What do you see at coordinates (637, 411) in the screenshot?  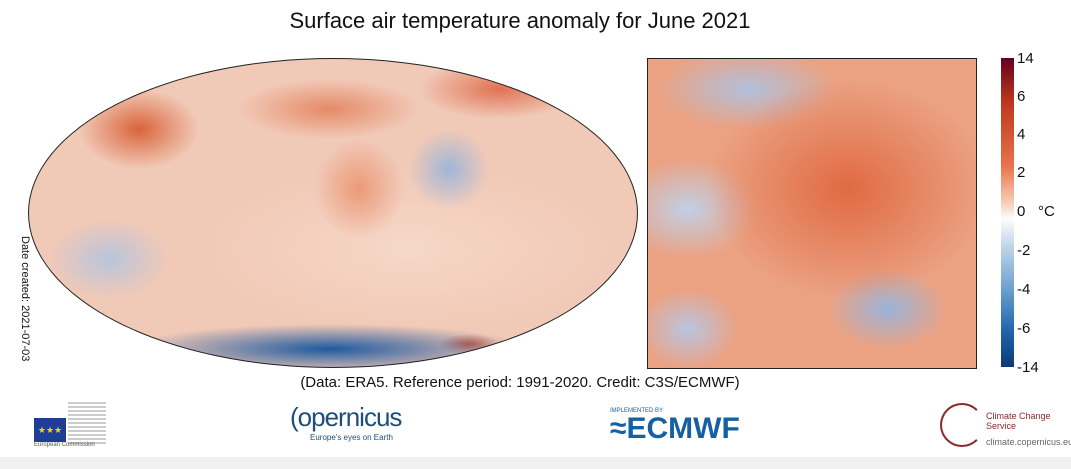 I see `ecmwf-implemented-by: IMPLEMENTED BY` at bounding box center [637, 411].